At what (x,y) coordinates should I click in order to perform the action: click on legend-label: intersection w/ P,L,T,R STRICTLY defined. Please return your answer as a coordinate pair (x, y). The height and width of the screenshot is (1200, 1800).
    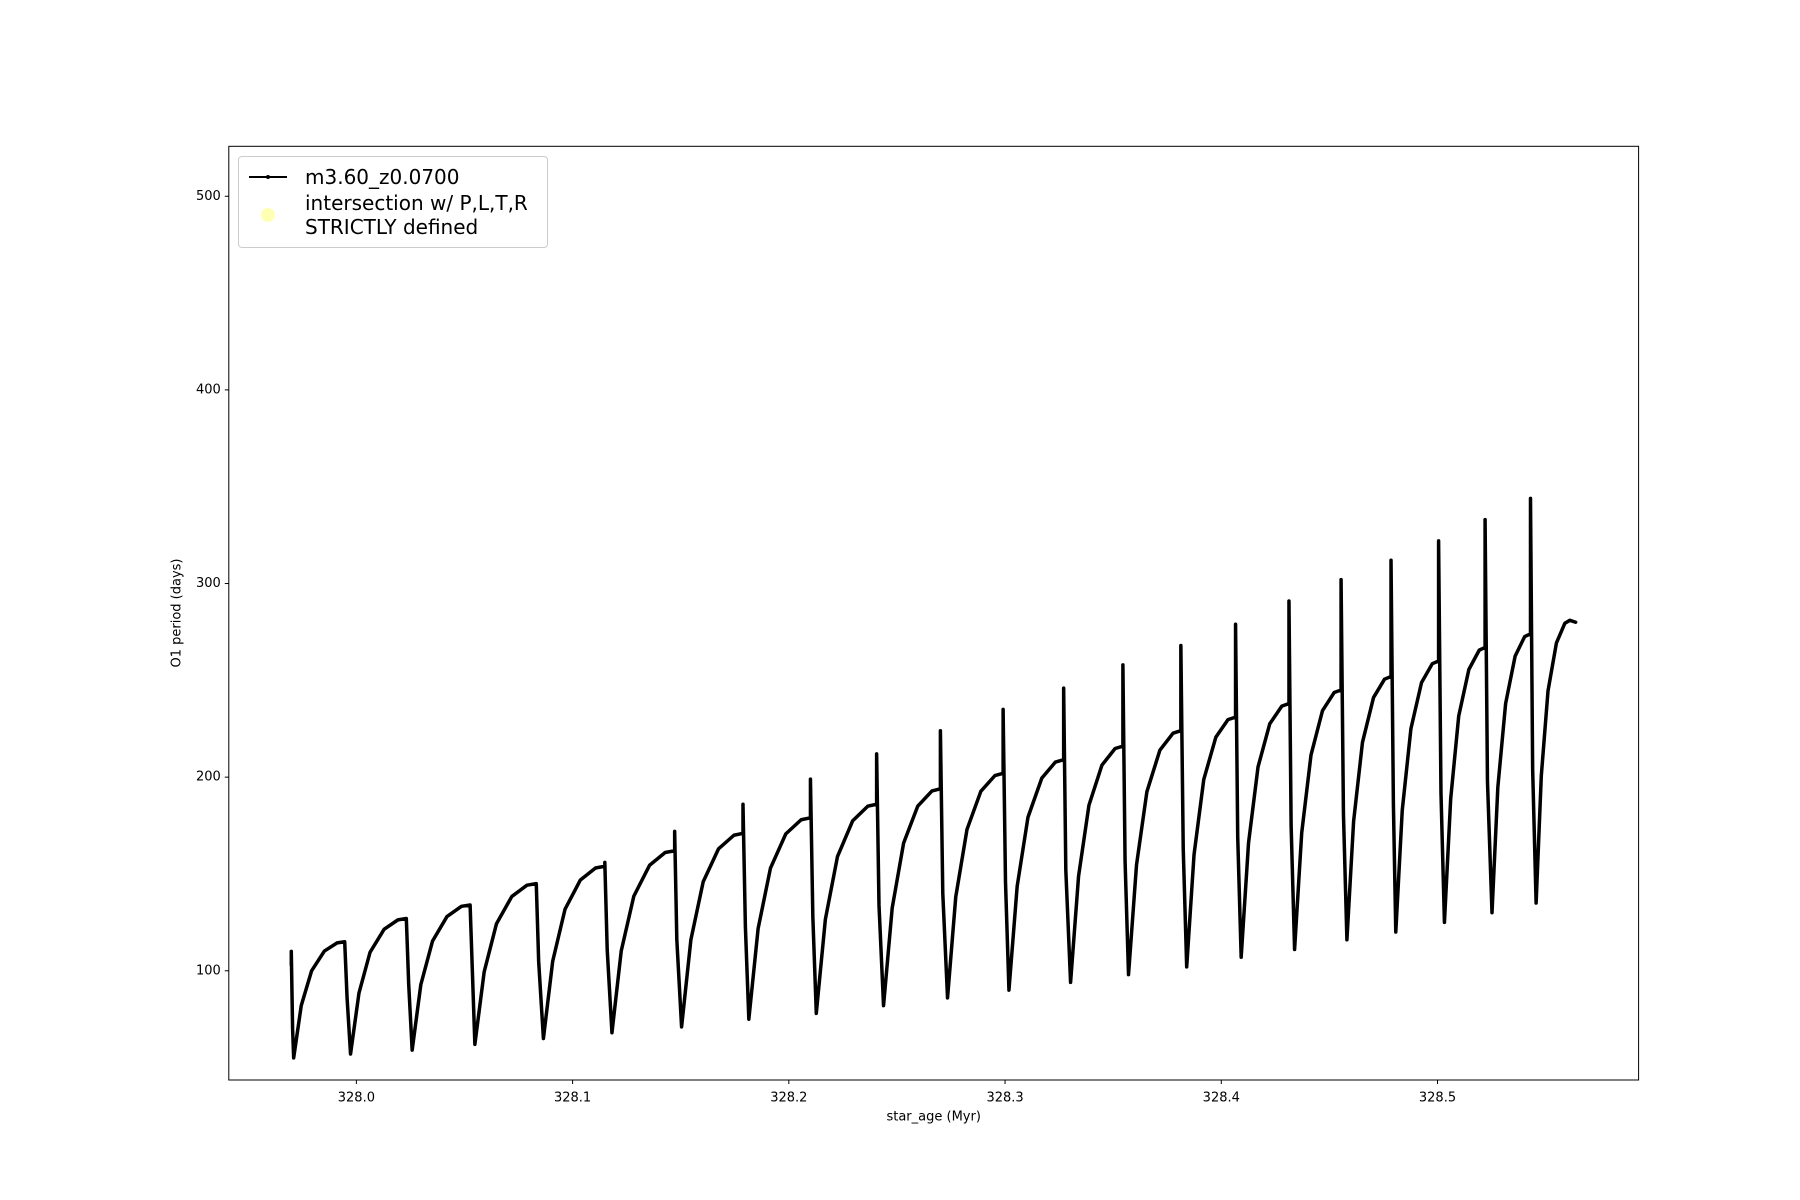
    Looking at the image, I should click on (416, 215).